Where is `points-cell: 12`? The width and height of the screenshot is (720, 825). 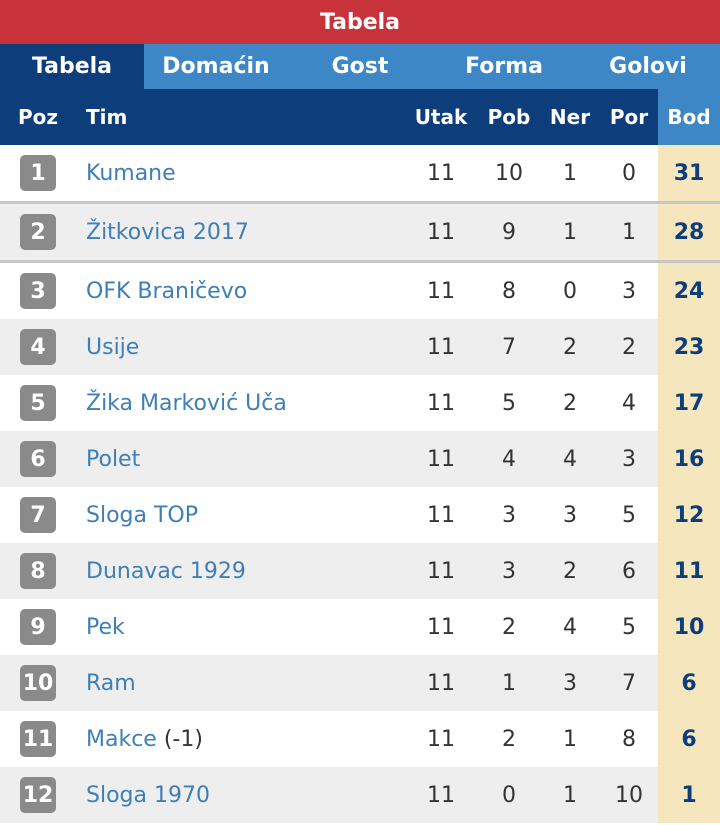 points-cell: 12 is located at coordinates (689, 515).